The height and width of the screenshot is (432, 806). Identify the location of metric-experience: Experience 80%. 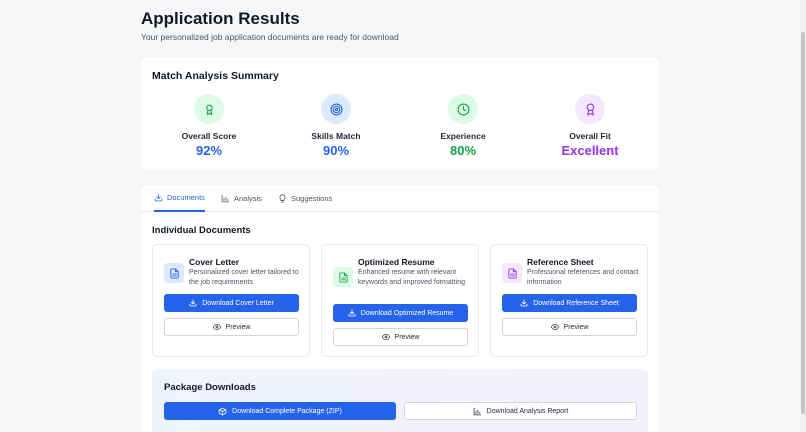
(463, 126).